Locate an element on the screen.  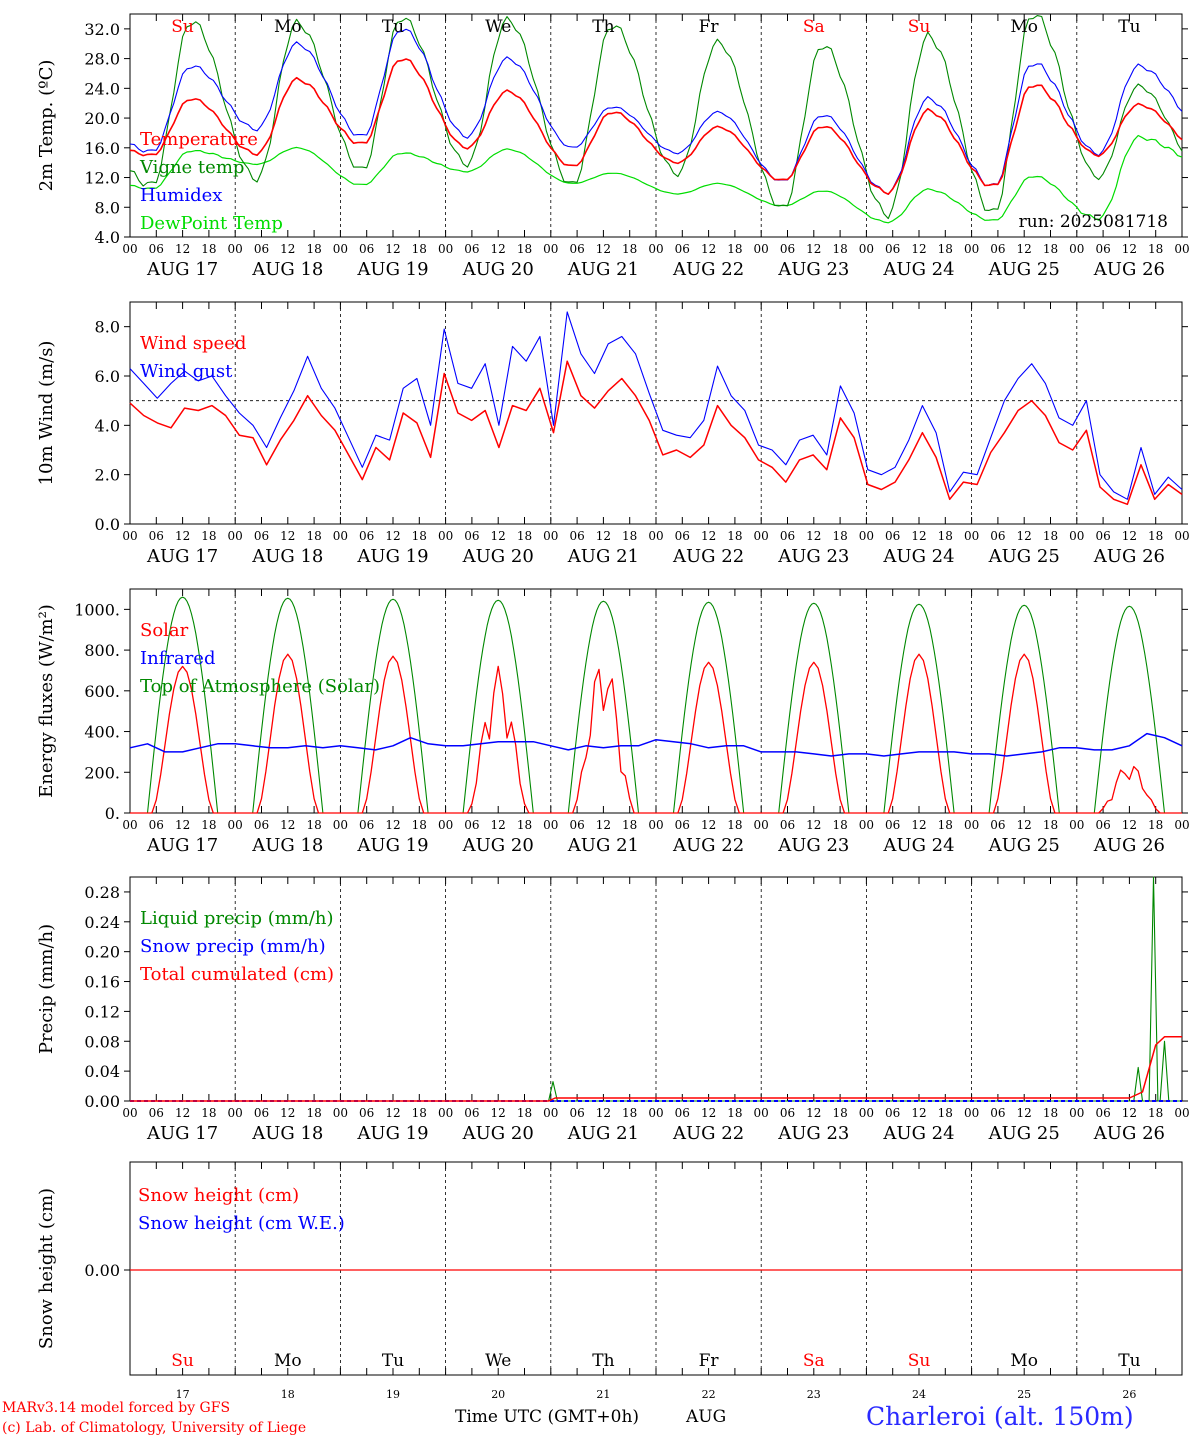
weekday-label: Th is located at coordinates (603, 27).